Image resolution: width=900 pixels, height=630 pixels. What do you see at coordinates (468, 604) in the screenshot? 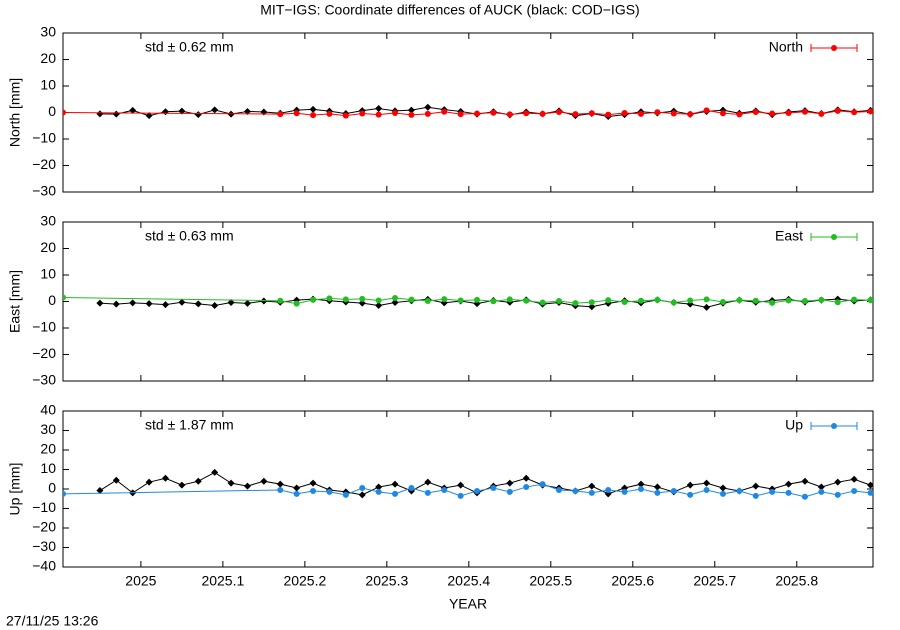
I see `x-axis-label: YEAR` at bounding box center [468, 604].